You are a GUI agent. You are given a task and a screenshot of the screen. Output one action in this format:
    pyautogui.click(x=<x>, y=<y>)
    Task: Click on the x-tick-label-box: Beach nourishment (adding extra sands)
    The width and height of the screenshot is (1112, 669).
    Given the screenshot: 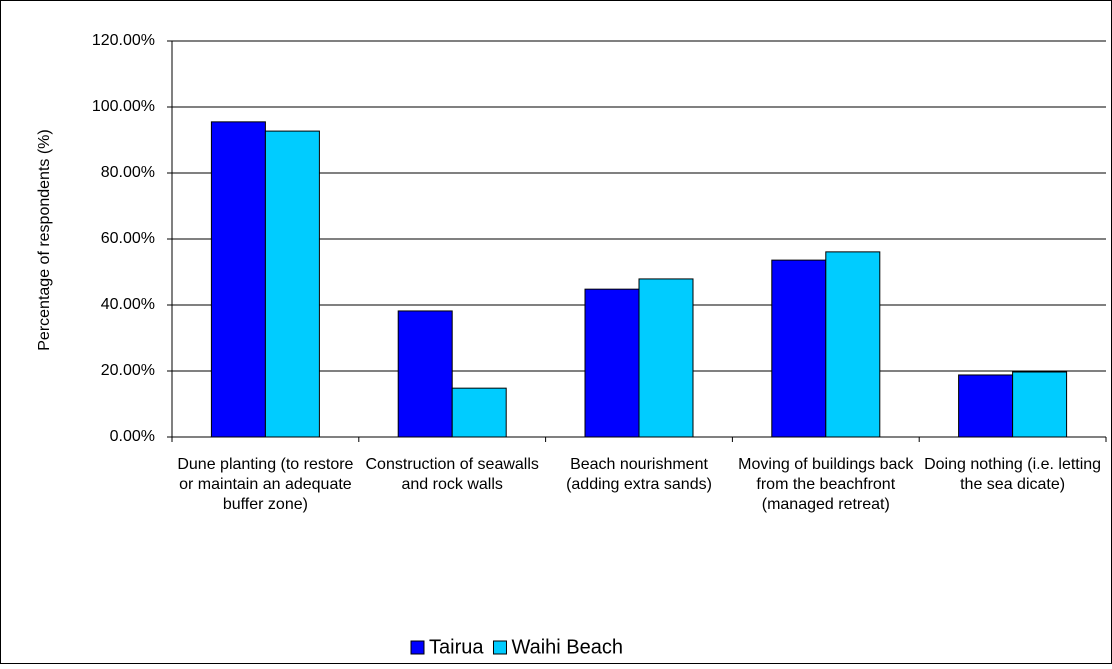 What is the action you would take?
    pyautogui.click(x=639, y=474)
    